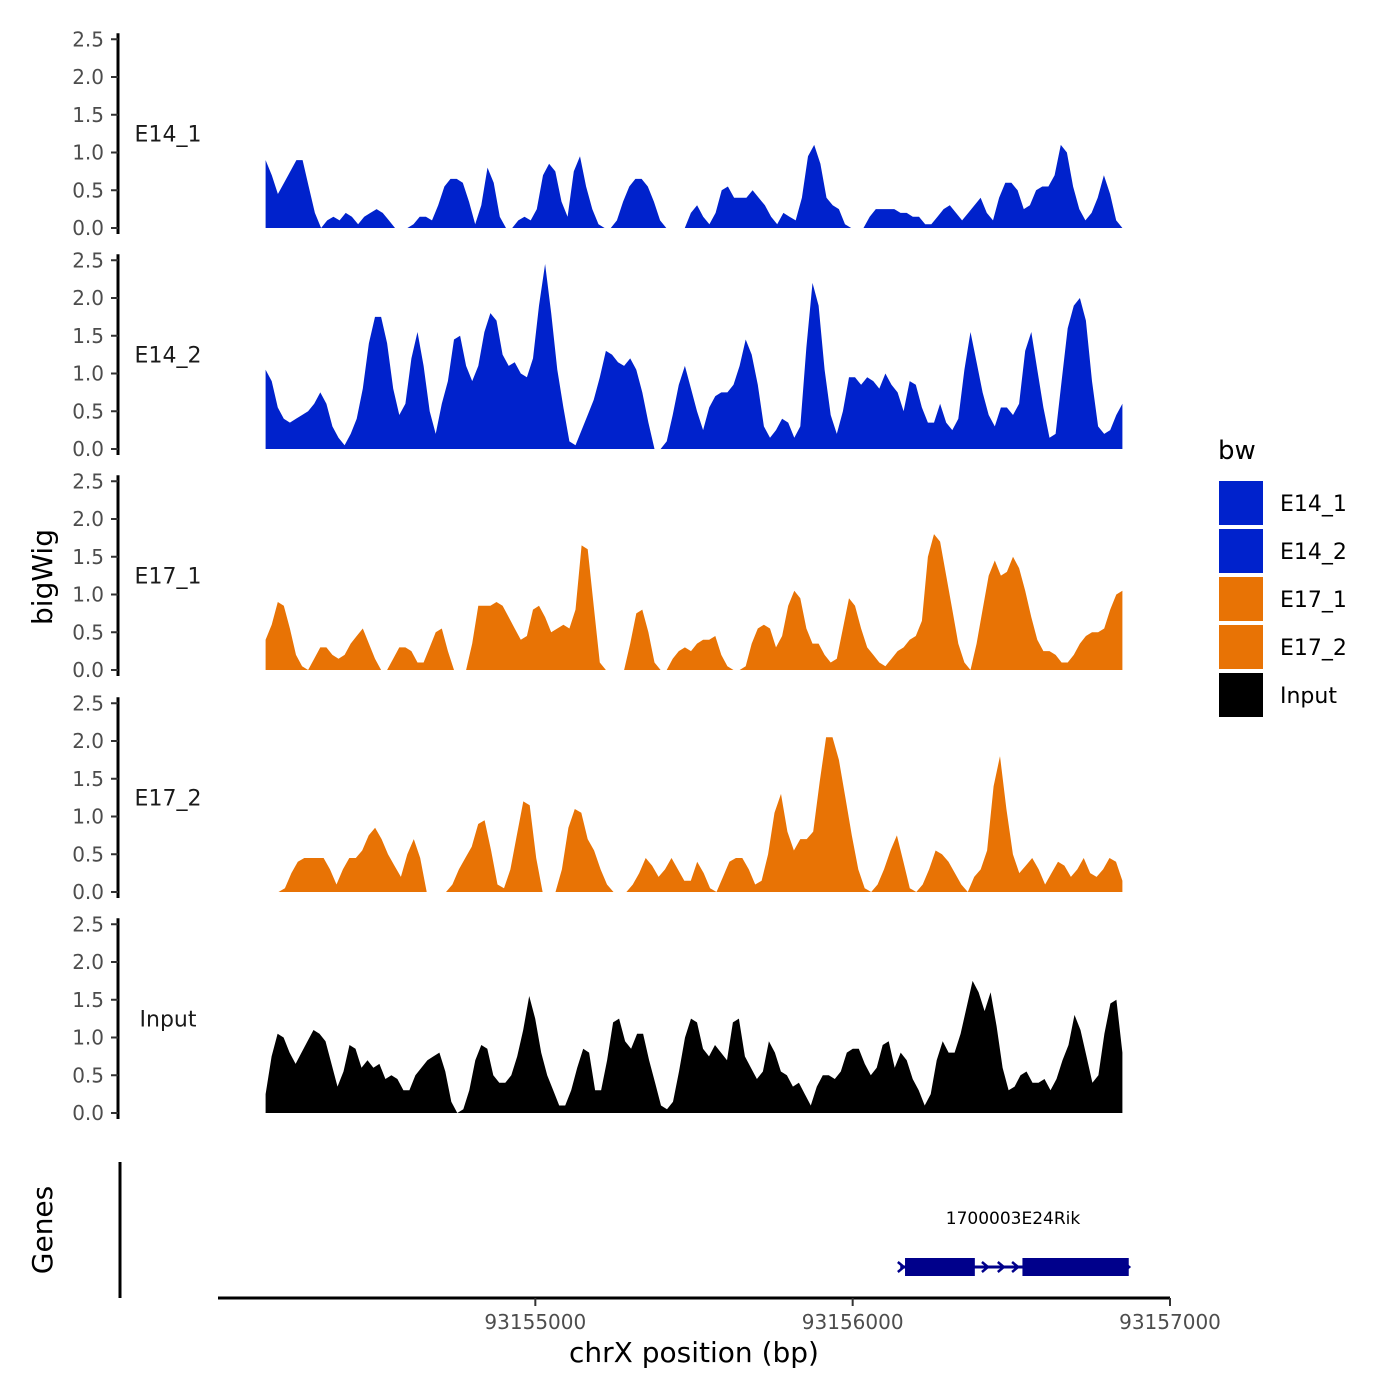 This screenshot has width=1400, height=1400. I want to click on track-e17_2: 0.0 0.5 1.0 1.5 2.0 2.5 E17_2, so click(597, 797).